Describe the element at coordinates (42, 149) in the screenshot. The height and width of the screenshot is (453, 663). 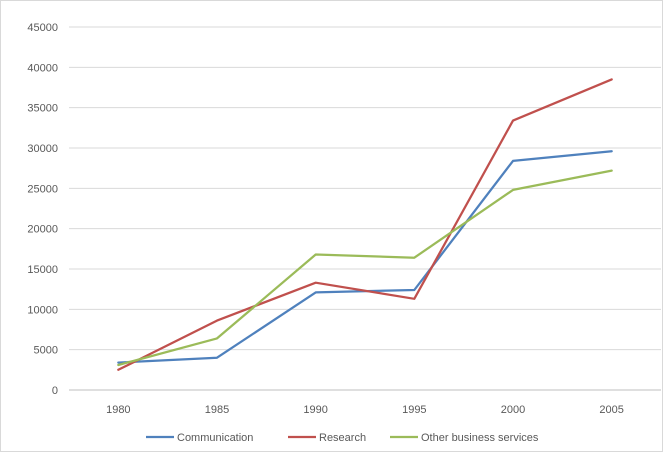
I see `y-tick-label: 30000` at that location.